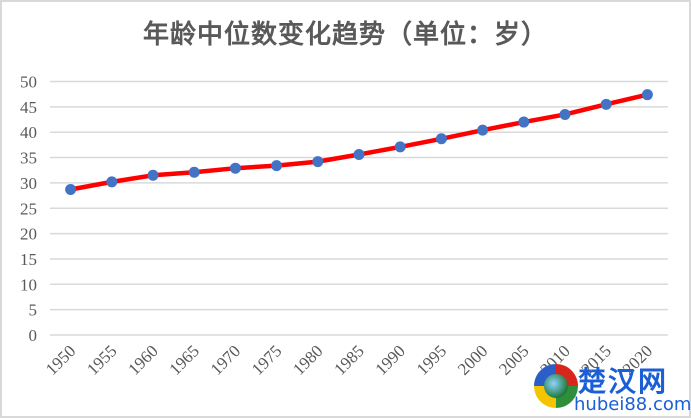  Describe the element at coordinates (28, 132) in the screenshot. I see `y-tick-label: 40` at that location.